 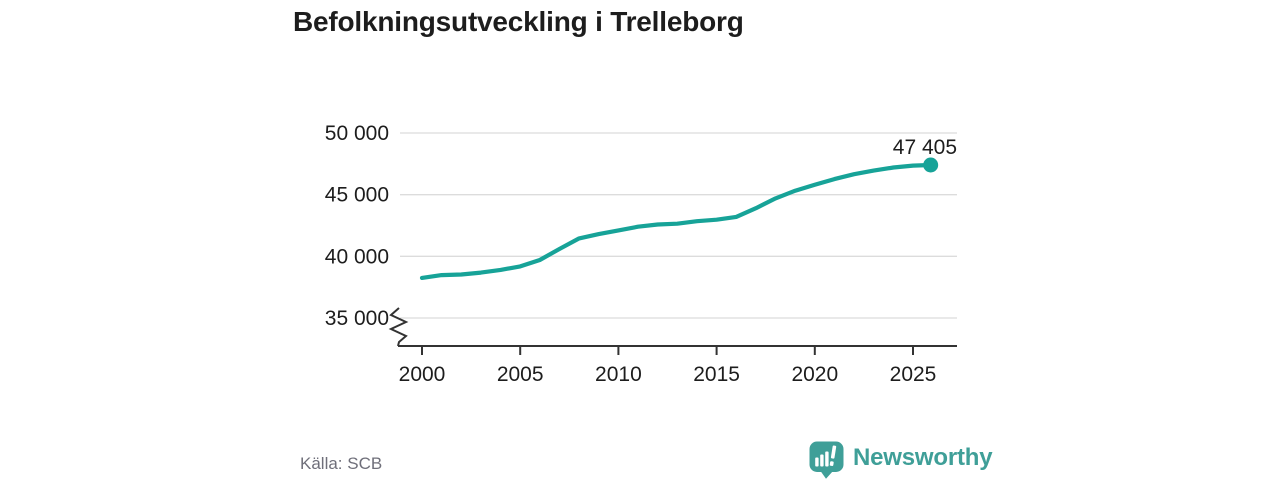 I want to click on population-line, so click(x=676, y=221).